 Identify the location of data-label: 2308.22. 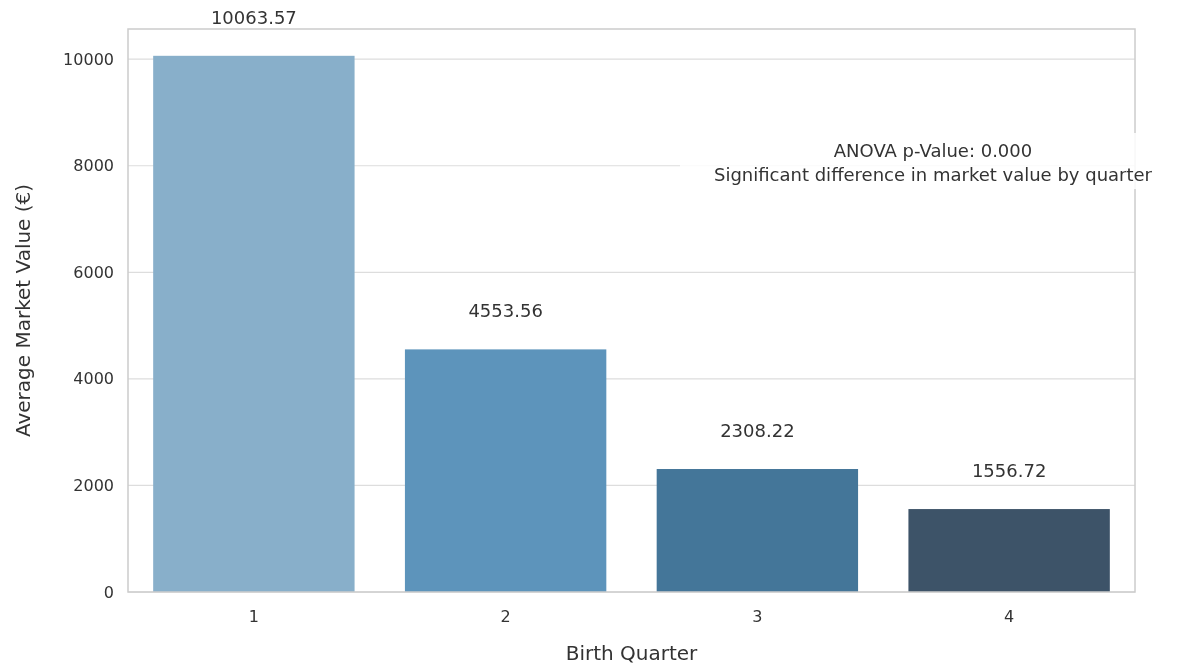
(757, 431).